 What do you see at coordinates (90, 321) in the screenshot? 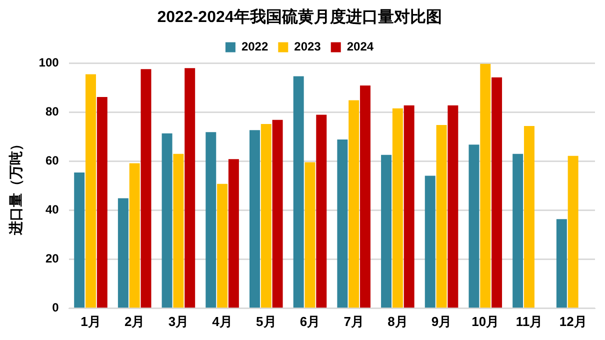
I see `x-tick-label: 1月` at bounding box center [90, 321].